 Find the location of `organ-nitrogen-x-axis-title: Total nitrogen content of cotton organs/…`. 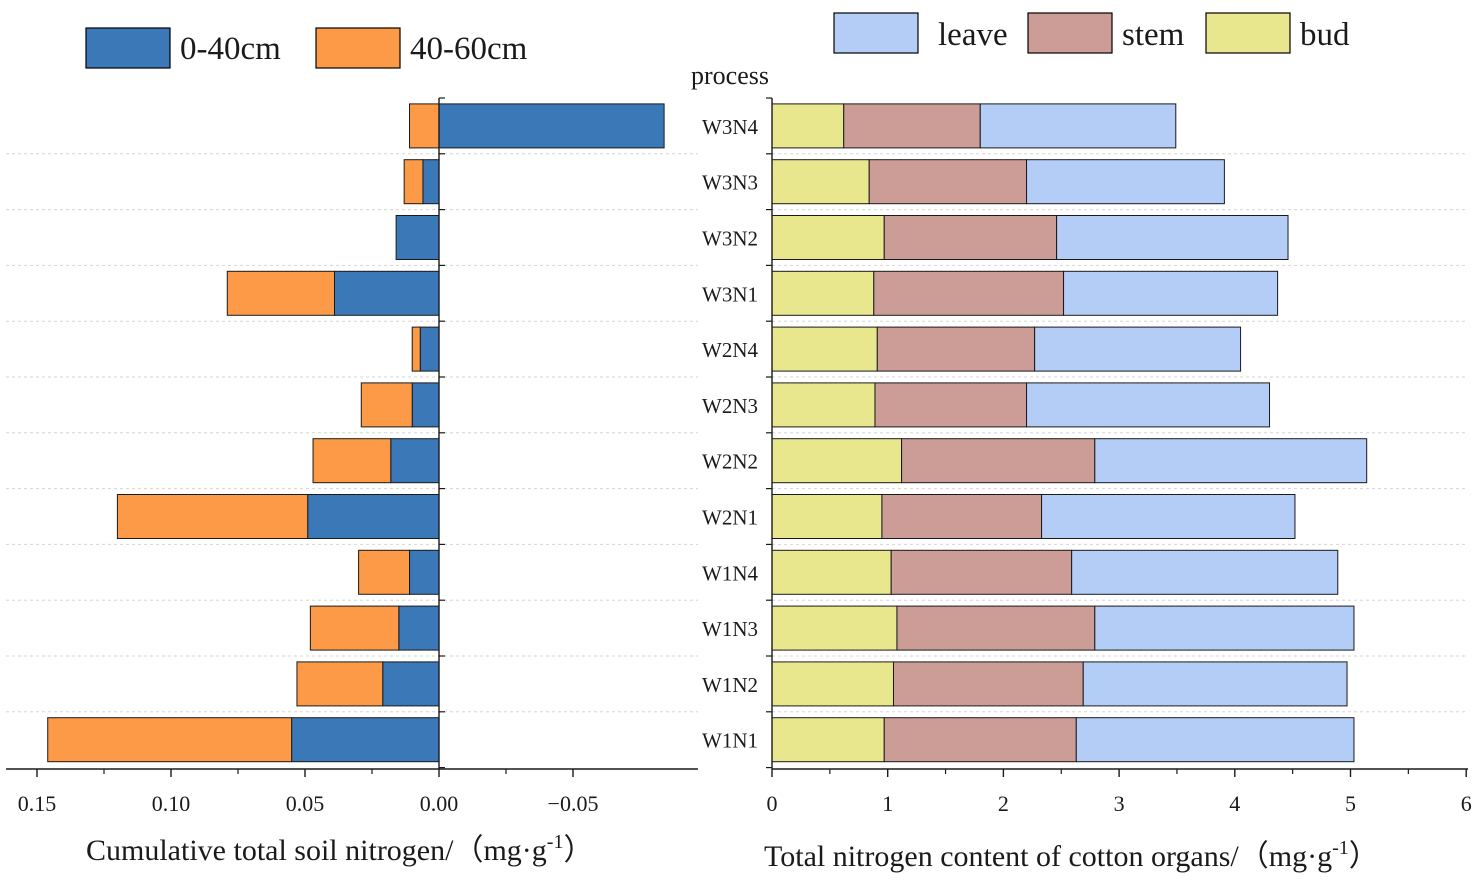

organ-nitrogen-x-axis-title: Total nitrogen content of cotton organs/… is located at coordinates (1071, 855).